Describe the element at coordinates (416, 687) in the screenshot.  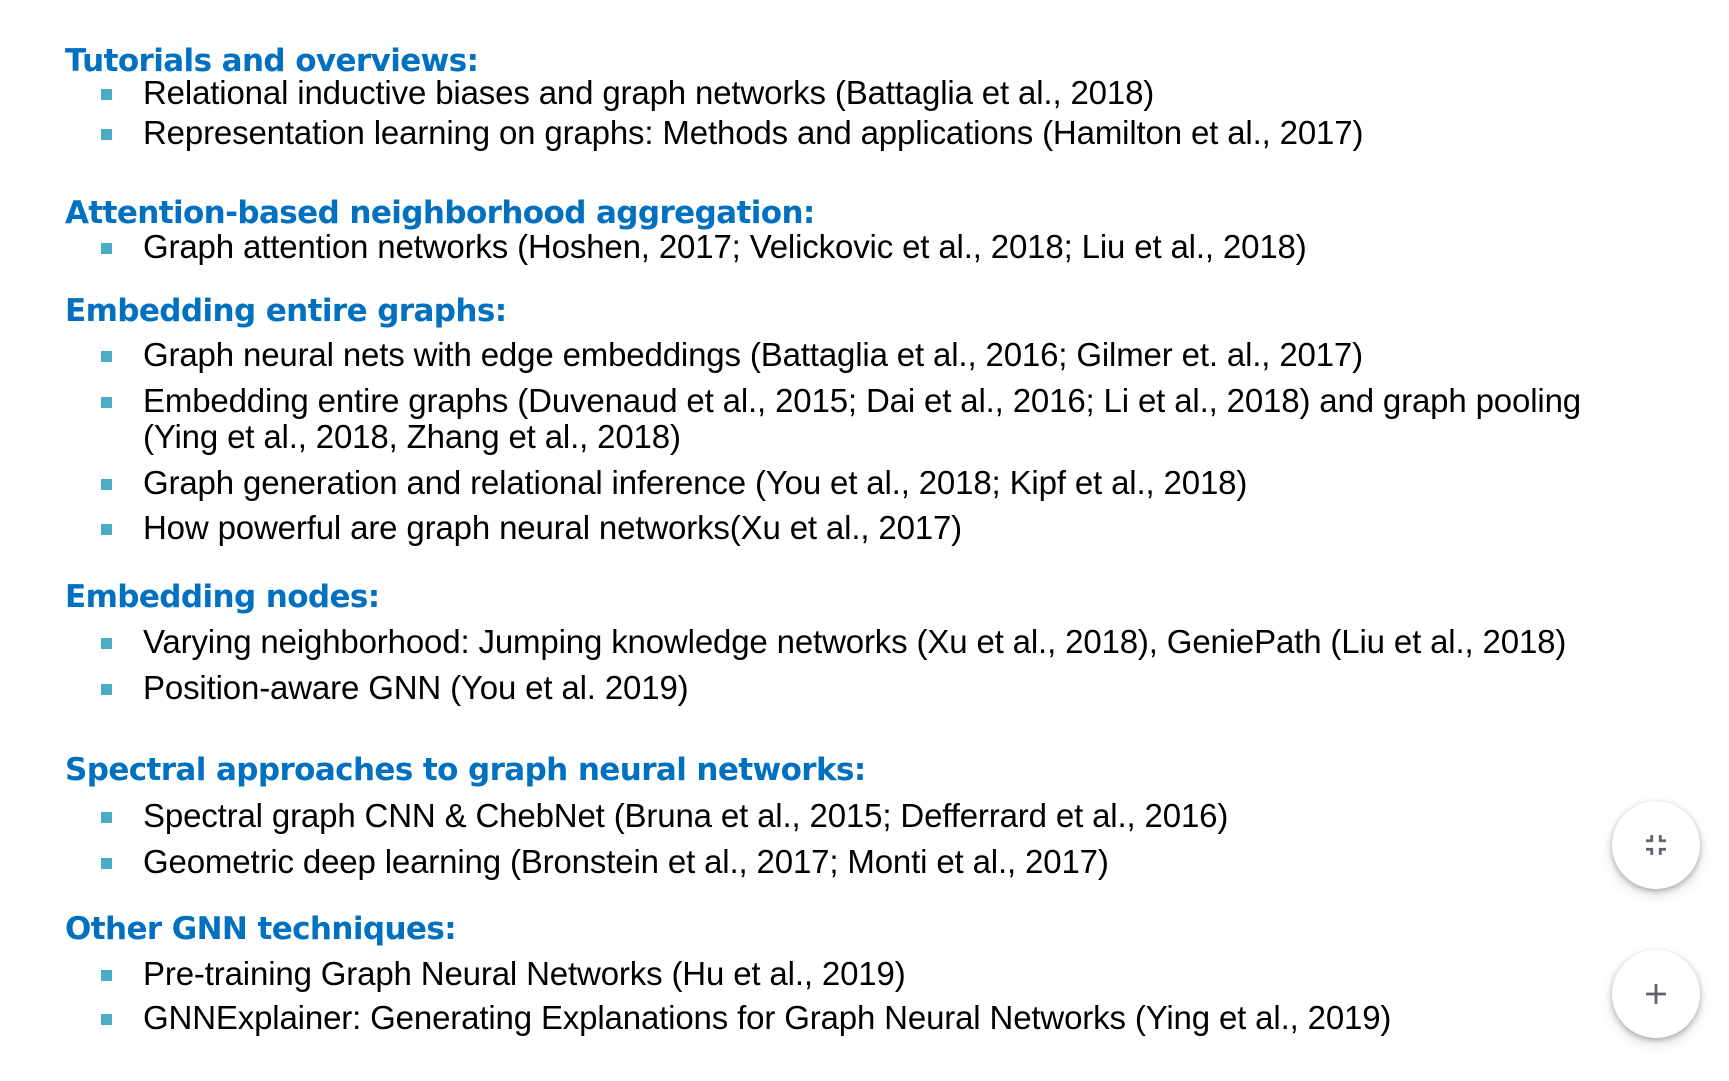
I see `list-item: Position-aware GNN (You et al. 2019)` at that location.